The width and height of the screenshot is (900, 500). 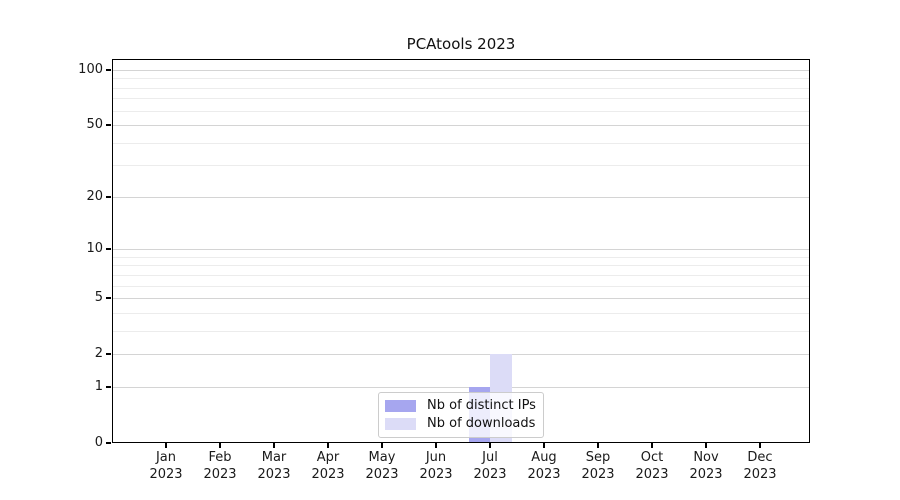 I want to click on x-tick-may, so click(x=382, y=445).